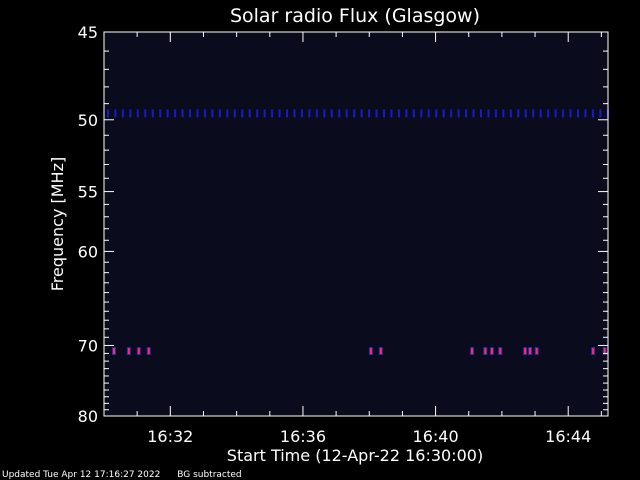 The width and height of the screenshot is (640, 480). I want to click on x-tick-label: 16:44, so click(568, 436).